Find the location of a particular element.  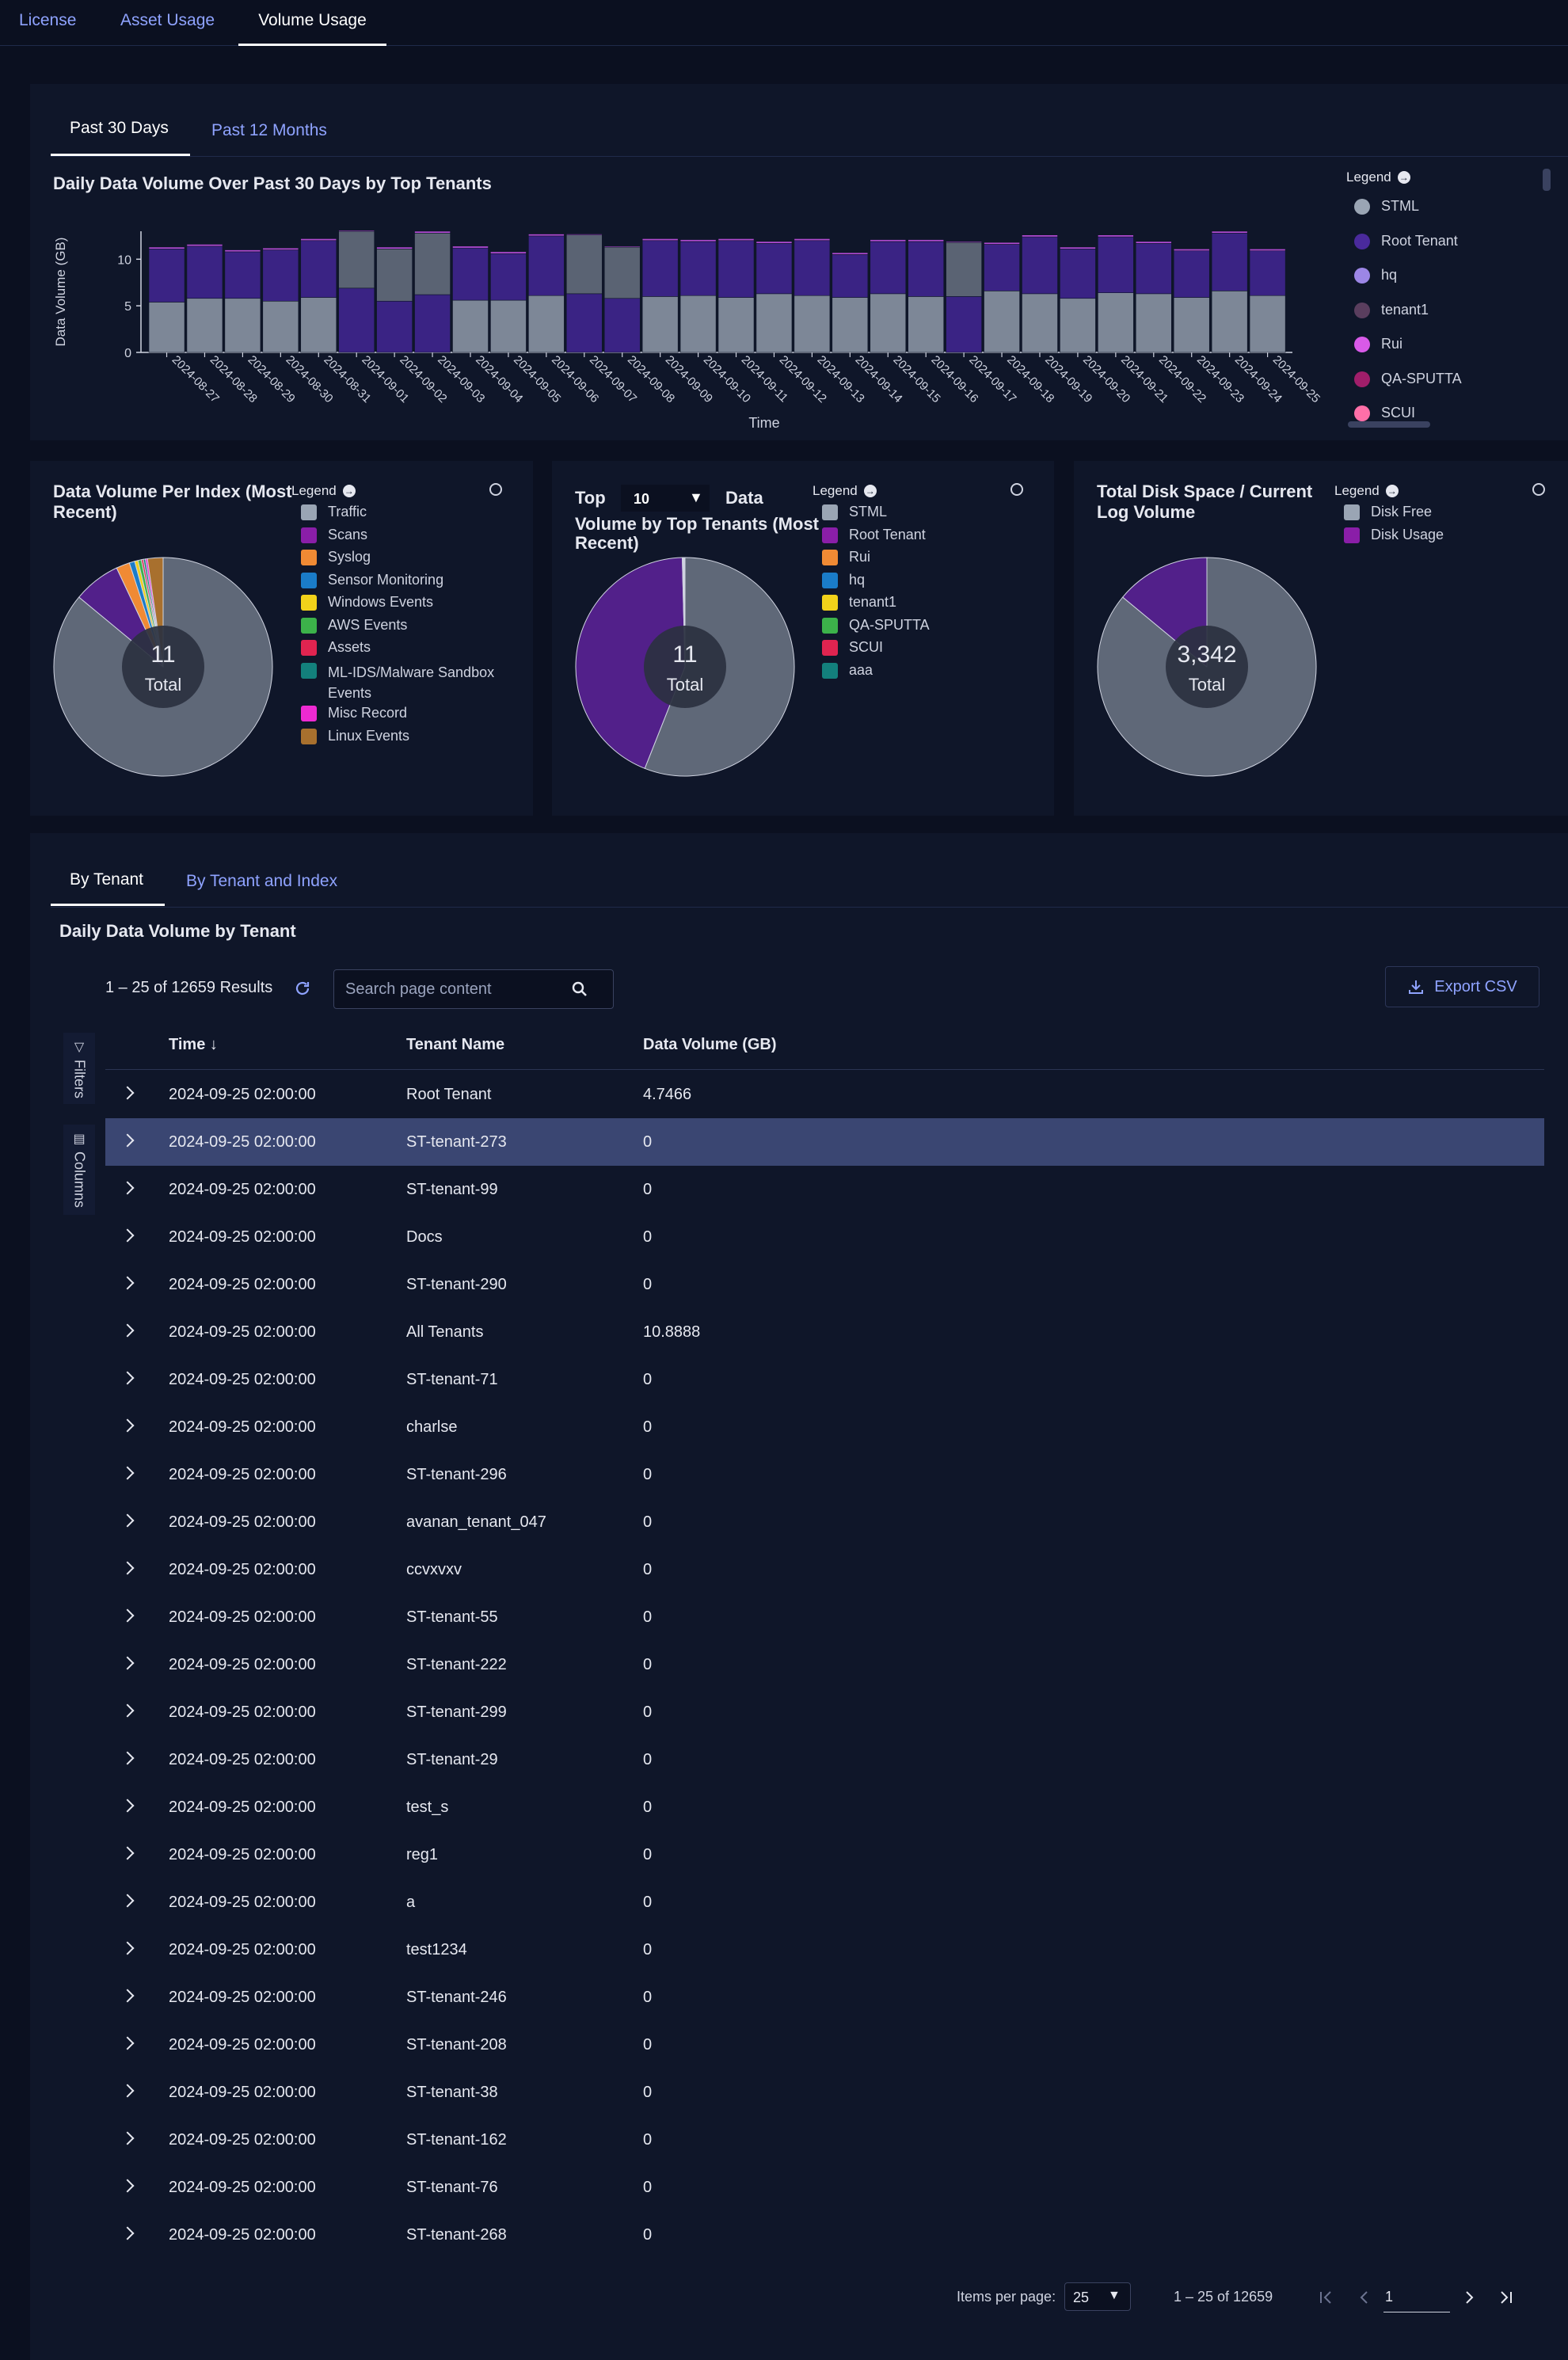

table-row: 2024-09-25 02:00:00 ST-tenant-246 0 is located at coordinates (824, 1997).